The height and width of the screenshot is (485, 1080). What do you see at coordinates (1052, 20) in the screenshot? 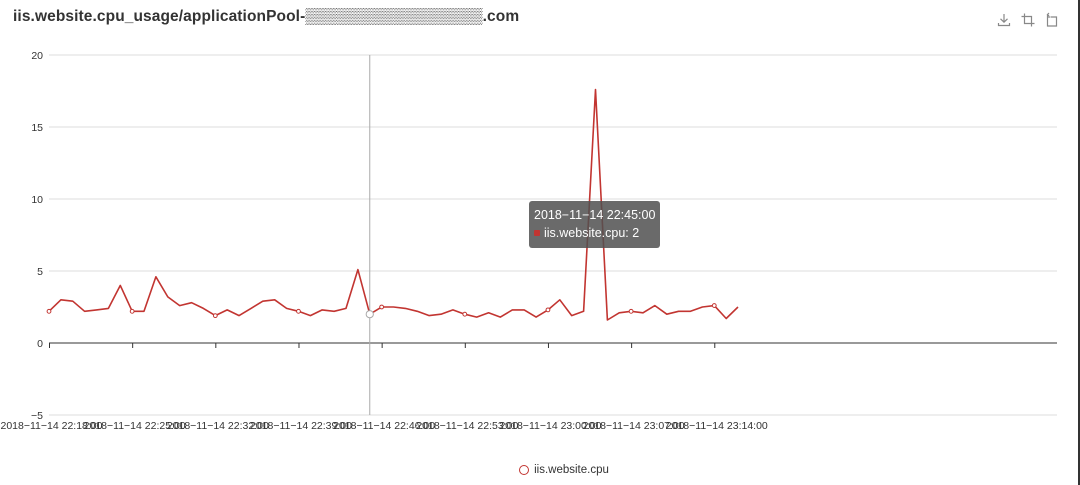
I see `restore-icon` at bounding box center [1052, 20].